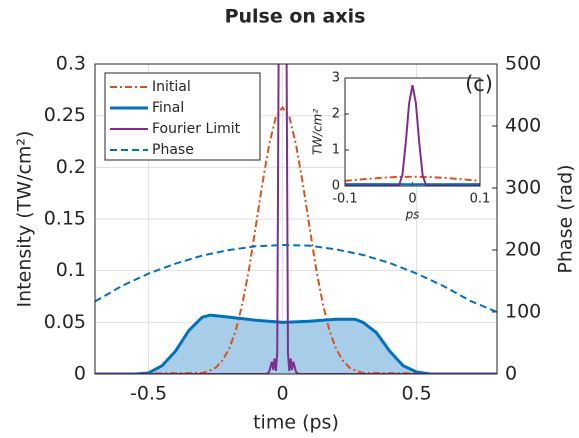 This screenshot has width=579, height=438. I want to click on inset-box, so click(412, 132).